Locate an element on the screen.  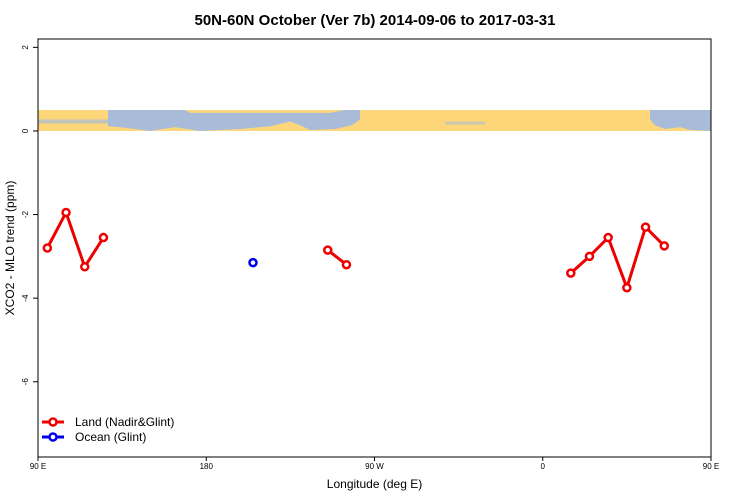
x-tick-label: 90 W is located at coordinates (374, 466).